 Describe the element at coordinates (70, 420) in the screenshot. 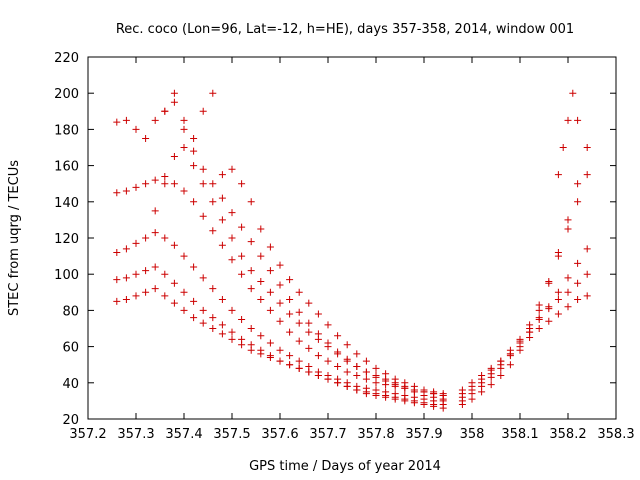

I see `y-tick-label: 20` at that location.